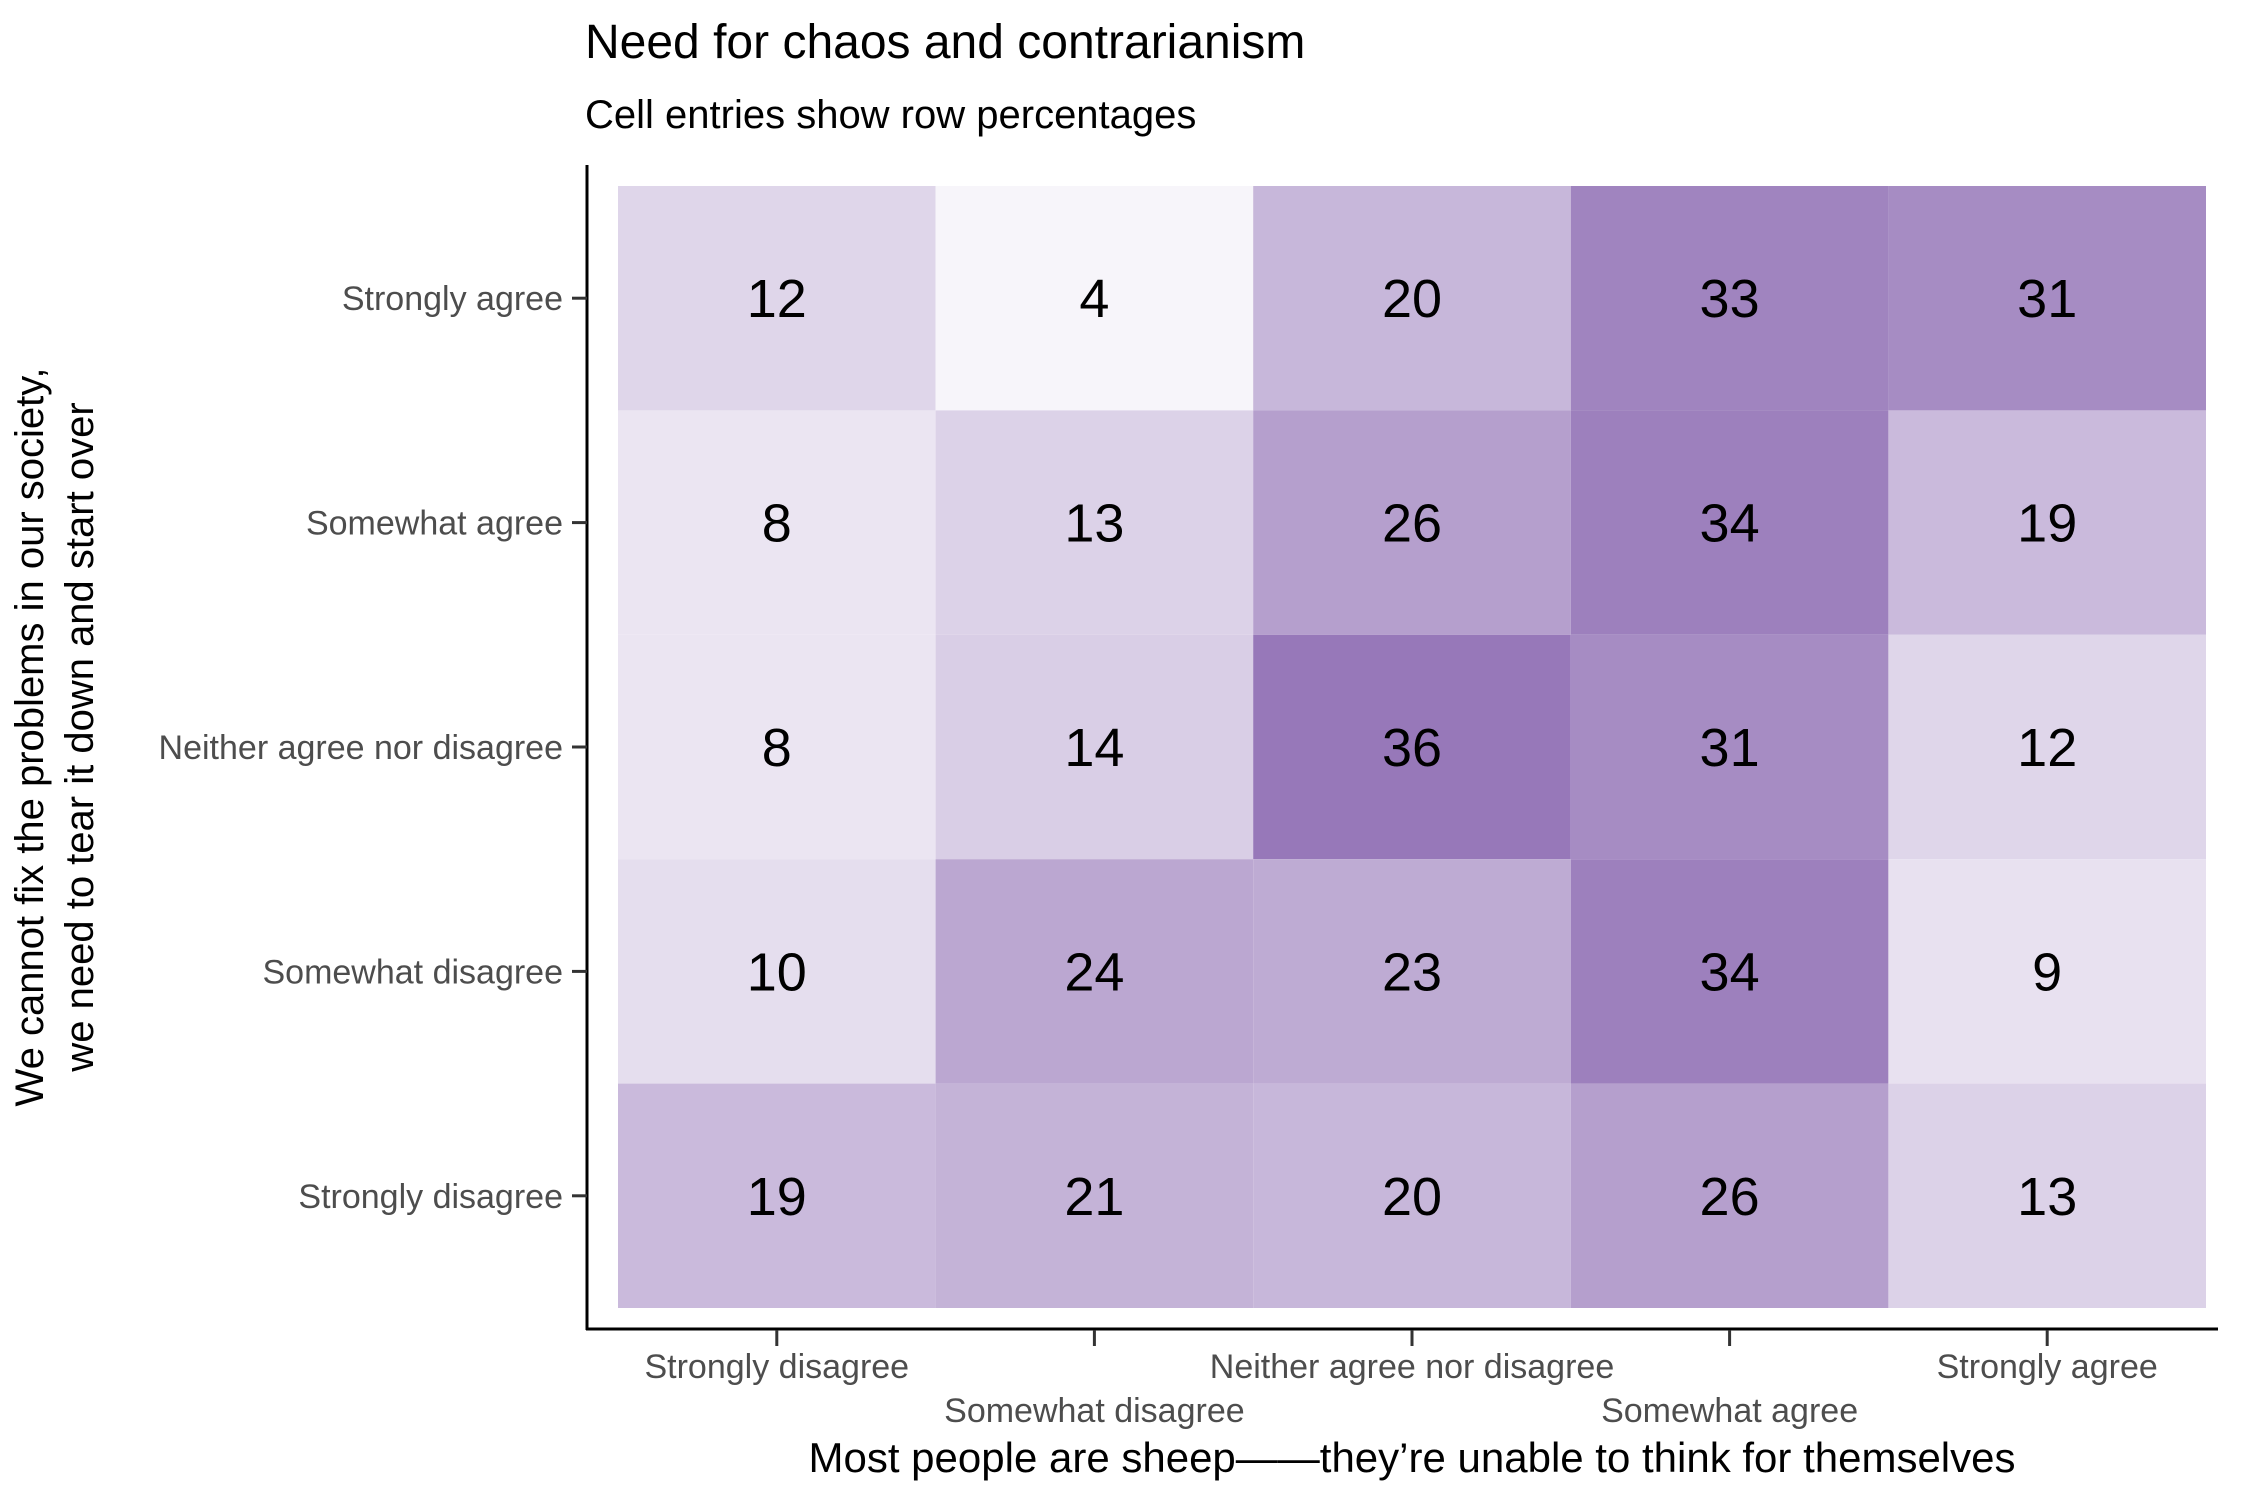 The width and height of the screenshot is (2250, 1500). Describe the element at coordinates (776, 1367) in the screenshot. I see `x-tick-label: Strongly disagree` at that location.